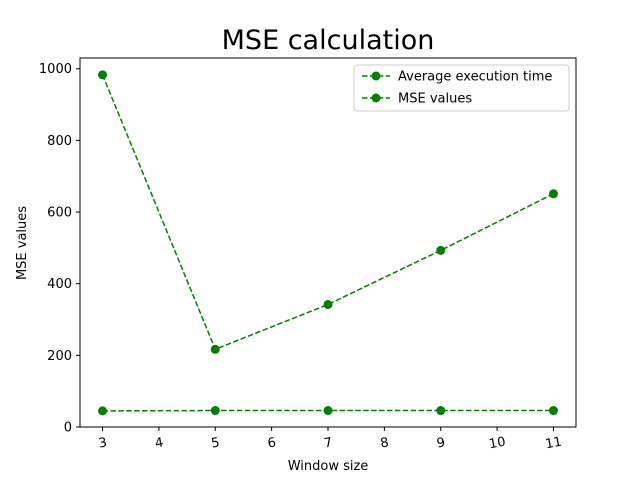 This screenshot has height=480, width=640. Describe the element at coordinates (59, 249) in the screenshot. I see `y-axis-ticks: 0 200 400 600 800 1000` at that location.